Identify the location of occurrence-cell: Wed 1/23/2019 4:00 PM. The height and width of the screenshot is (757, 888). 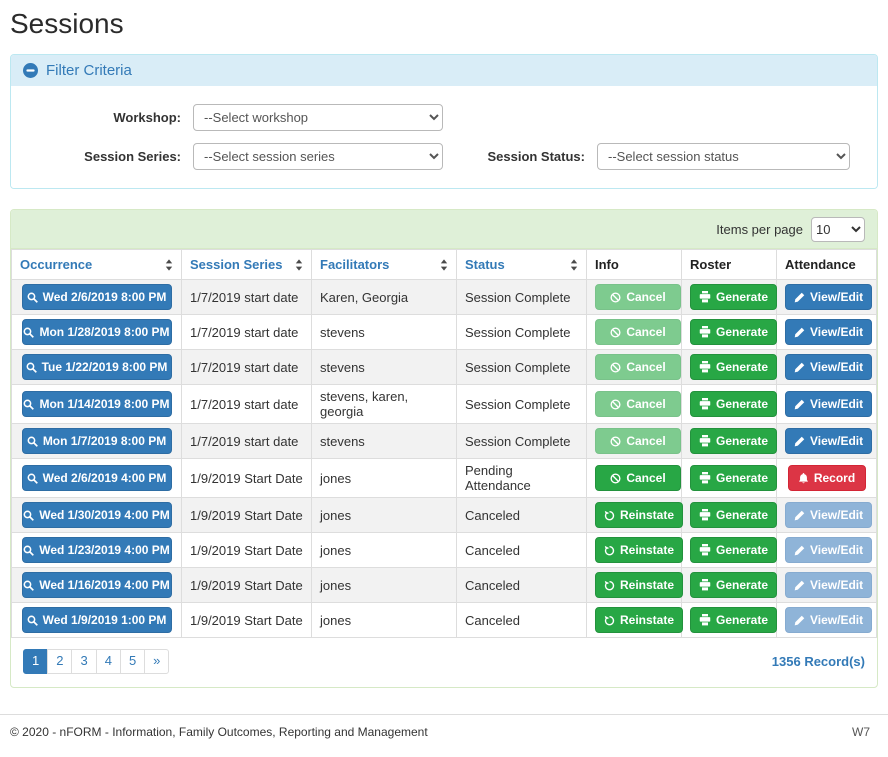
(96, 550).